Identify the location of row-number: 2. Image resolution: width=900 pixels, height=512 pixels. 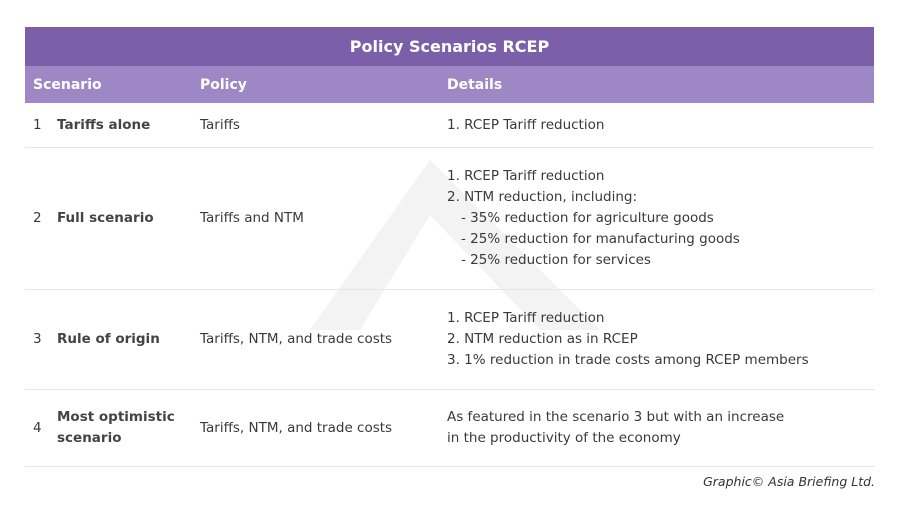
(37, 218).